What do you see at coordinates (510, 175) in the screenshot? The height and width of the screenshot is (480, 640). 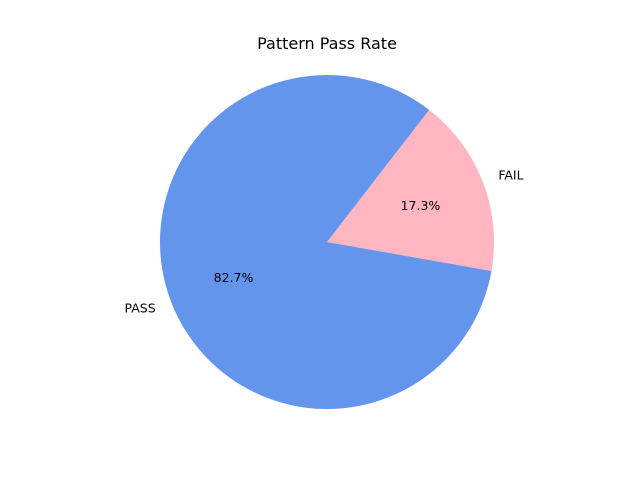 I see `slice-label-fail: FAIL` at bounding box center [510, 175].